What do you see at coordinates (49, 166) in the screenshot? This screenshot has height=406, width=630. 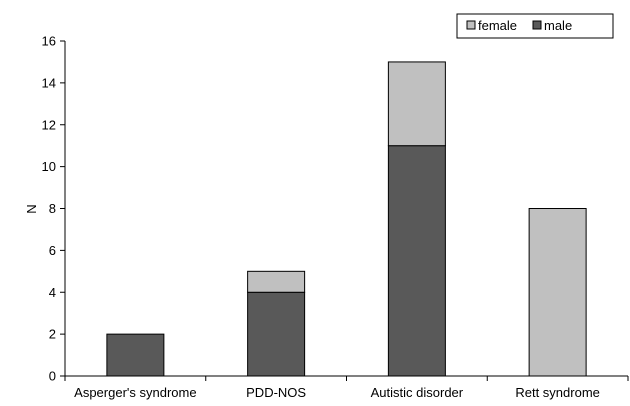 I see `y-tick-label: 10` at bounding box center [49, 166].